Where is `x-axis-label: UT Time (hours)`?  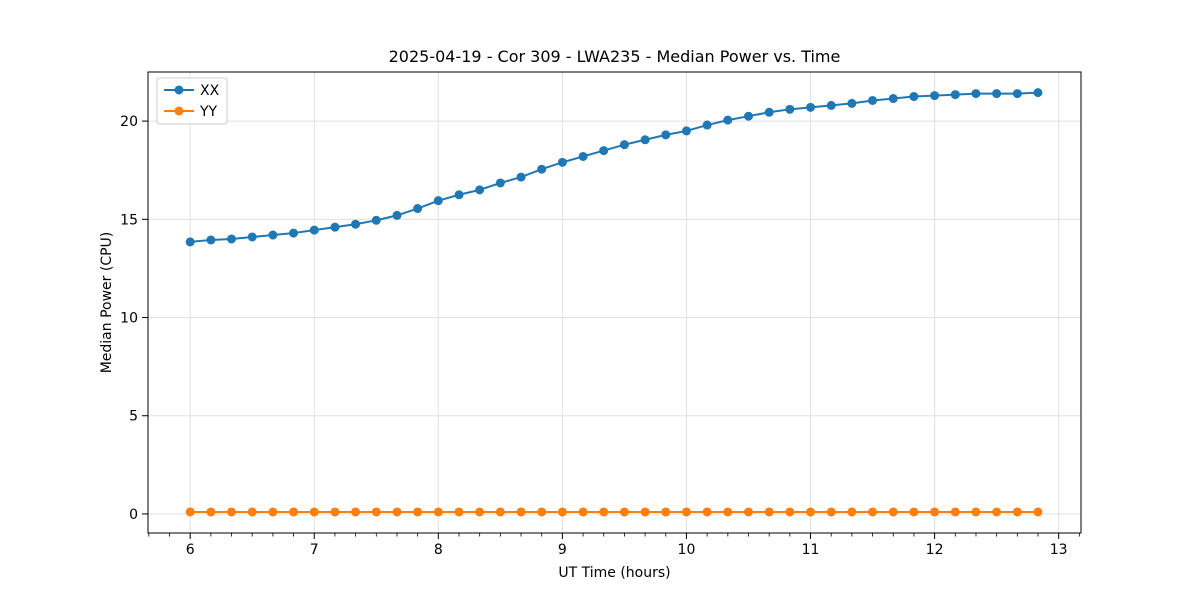 x-axis-label: UT Time (hours) is located at coordinates (614, 573).